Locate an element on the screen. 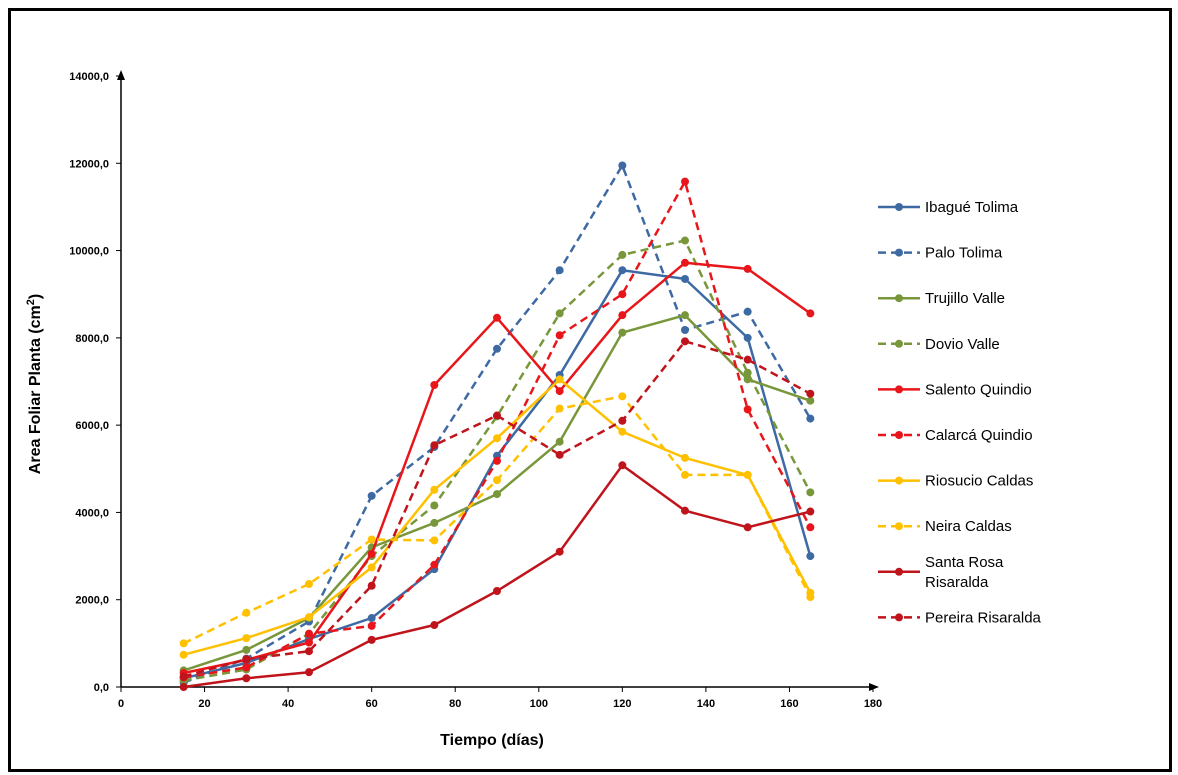 The height and width of the screenshot is (775, 1178). legend-label: Neira Caldas is located at coordinates (968, 526).